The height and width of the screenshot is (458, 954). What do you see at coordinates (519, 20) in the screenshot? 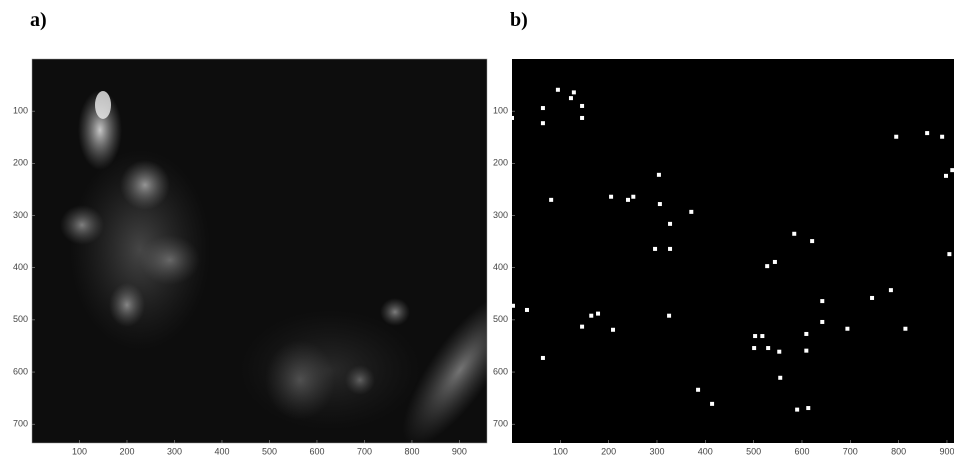
I see `panel-title: b)` at bounding box center [519, 20].